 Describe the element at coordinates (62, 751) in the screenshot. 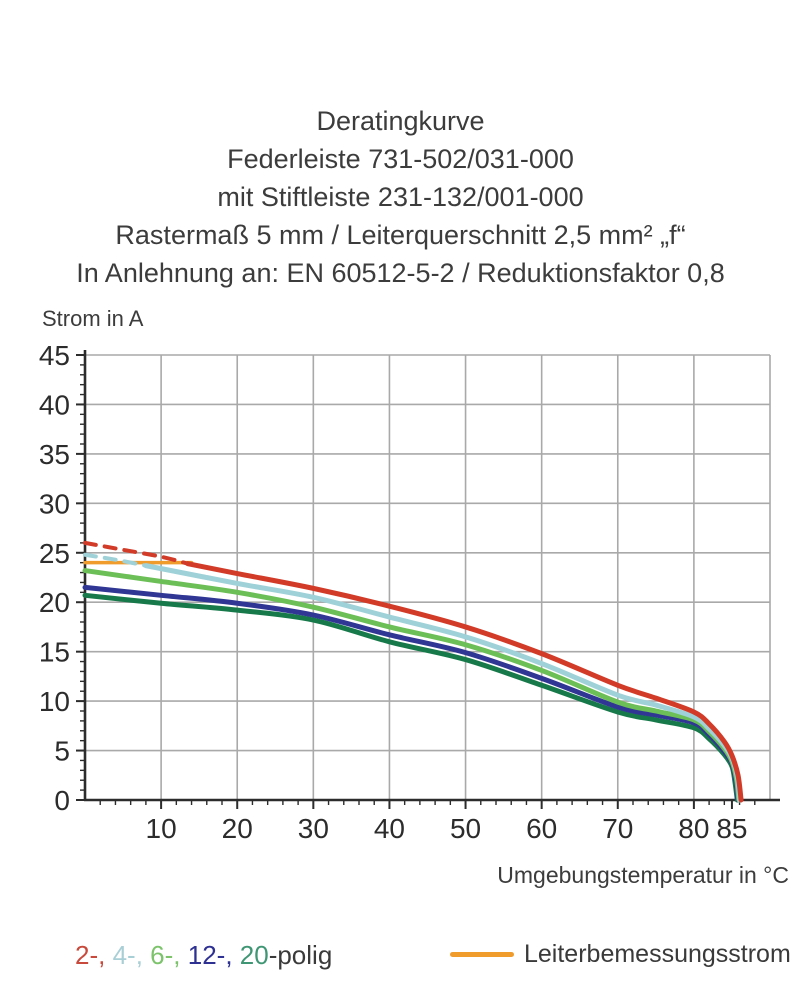

I see `svg-text: 5` at that location.